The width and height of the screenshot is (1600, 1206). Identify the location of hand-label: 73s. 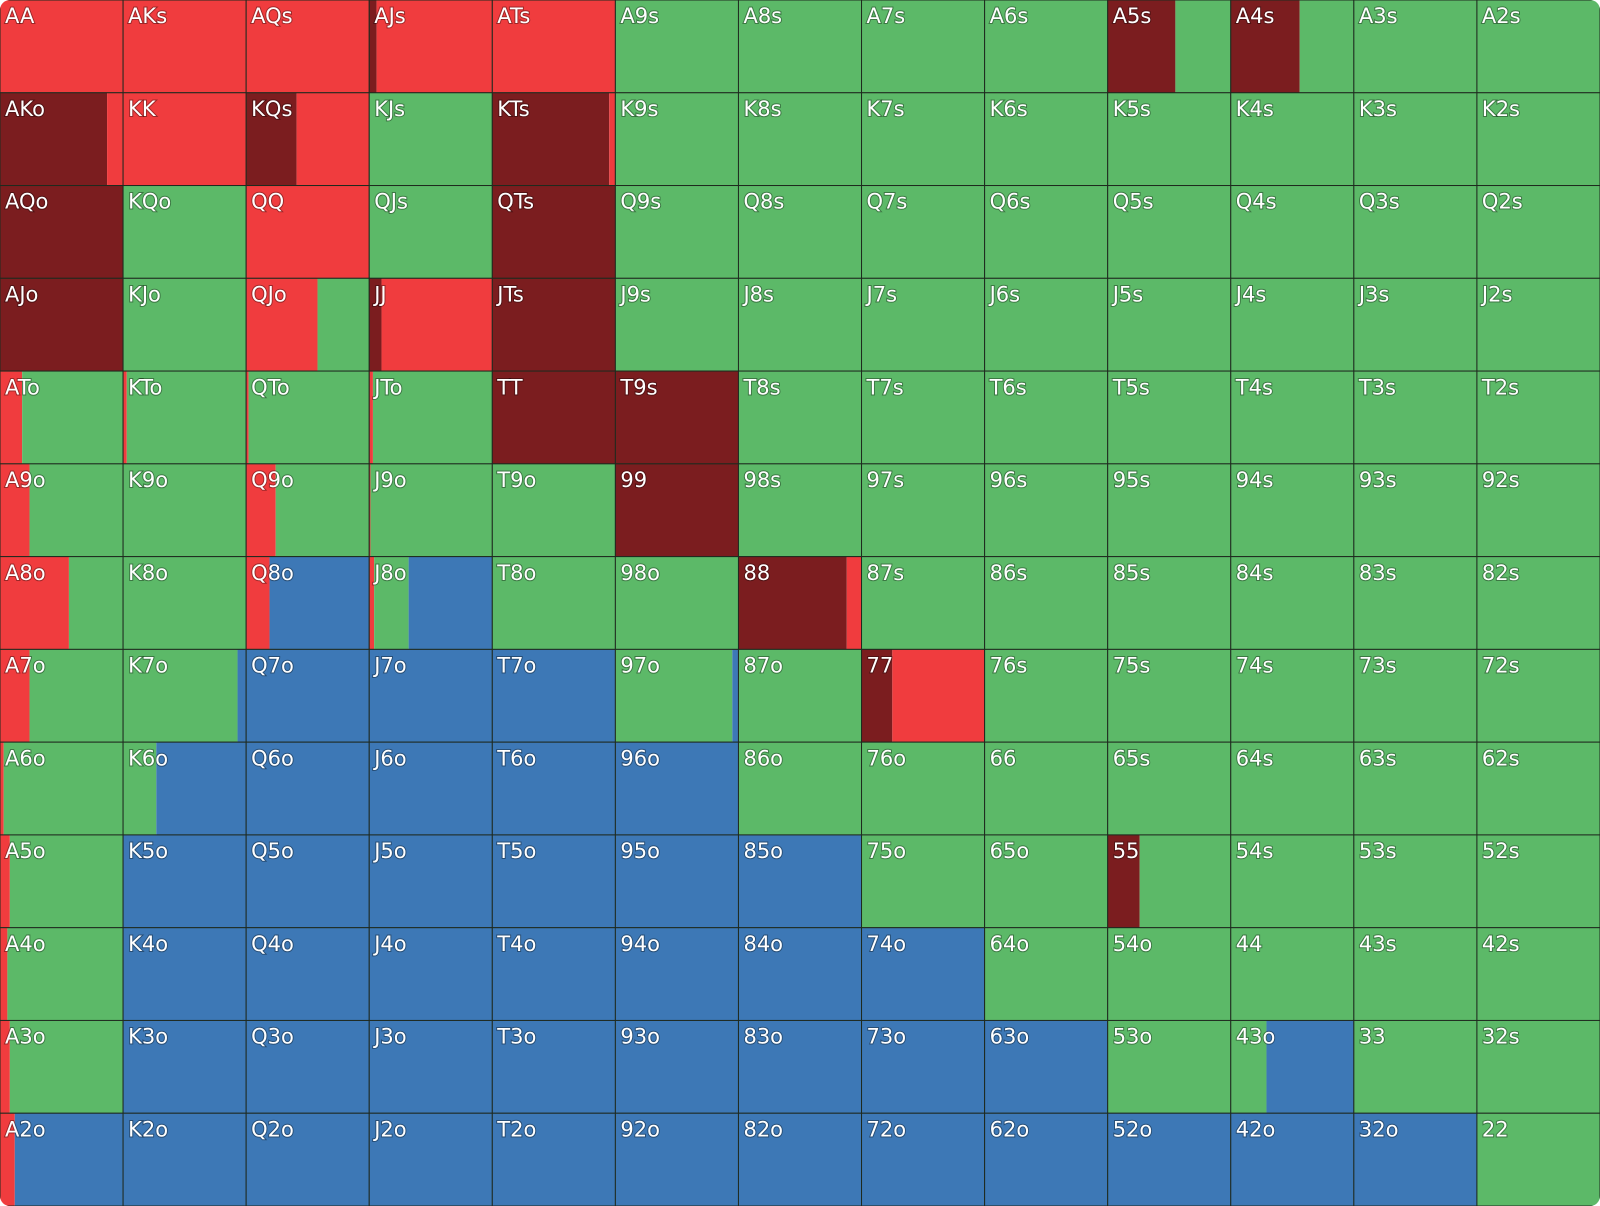
(1378, 666).